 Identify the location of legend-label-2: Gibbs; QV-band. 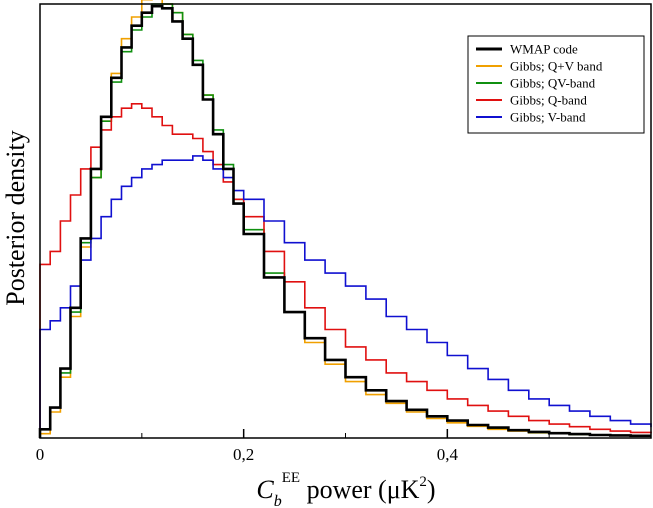
(553, 83).